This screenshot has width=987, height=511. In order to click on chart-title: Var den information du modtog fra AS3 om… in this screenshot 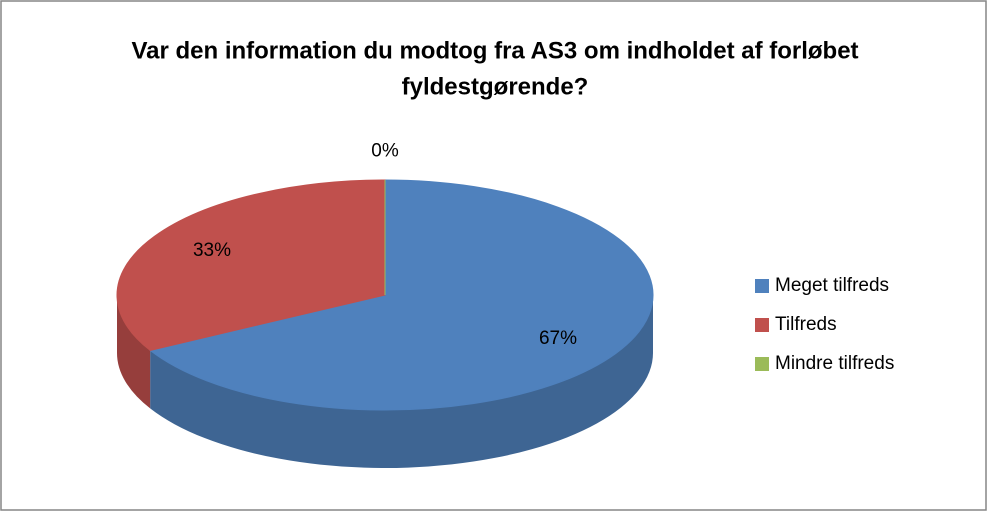, I will do `click(494, 50)`.